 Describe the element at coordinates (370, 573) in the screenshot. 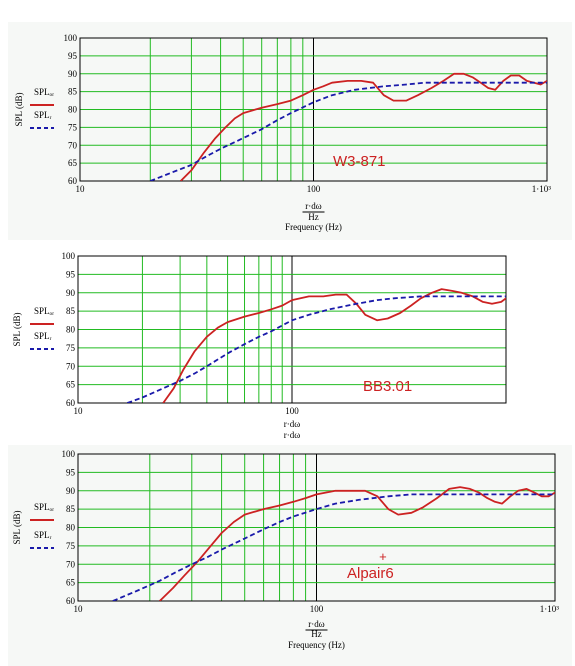

I see `chart-annotation: Alpair6` at that location.